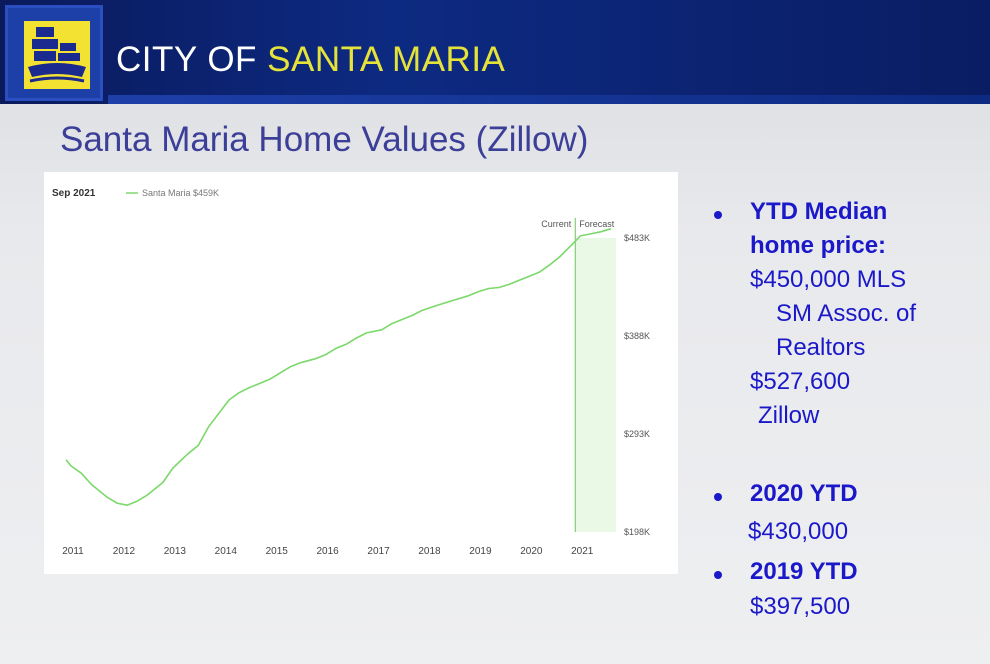 The image size is (990, 664). Describe the element at coordinates (124, 551) in the screenshot. I see `x-tick-label: 2012` at that location.